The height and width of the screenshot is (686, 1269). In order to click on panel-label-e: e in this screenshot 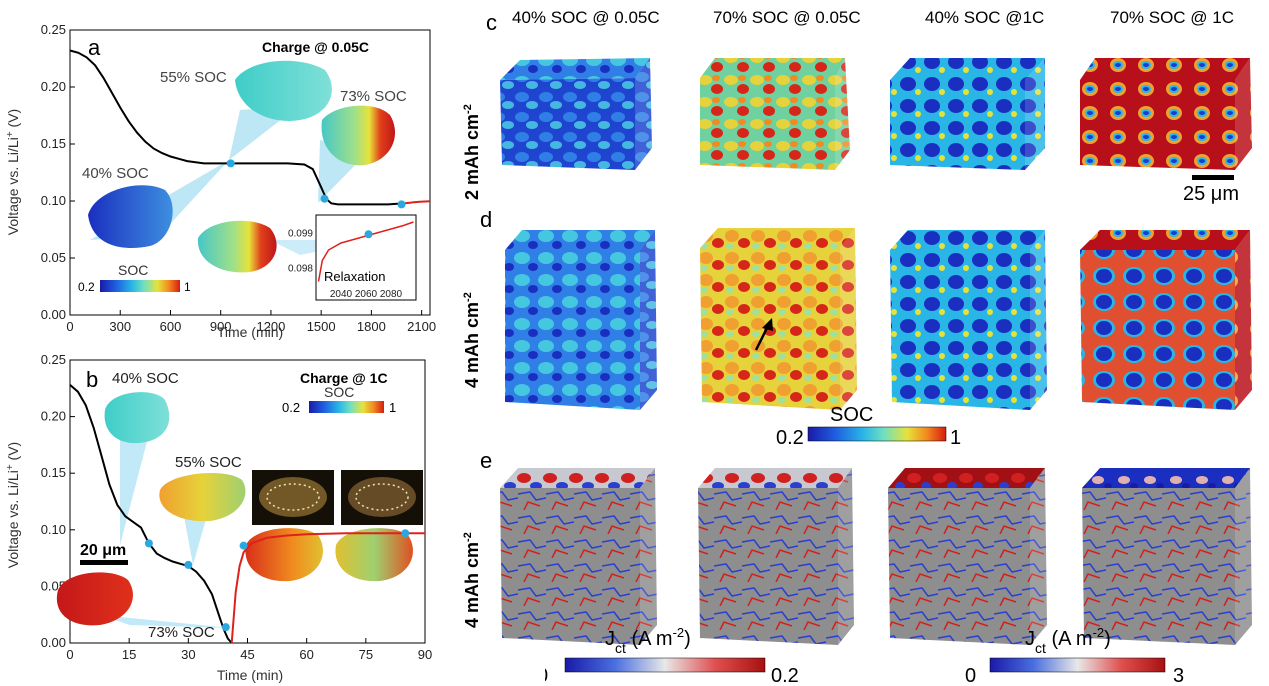, I will do `click(486, 460)`.